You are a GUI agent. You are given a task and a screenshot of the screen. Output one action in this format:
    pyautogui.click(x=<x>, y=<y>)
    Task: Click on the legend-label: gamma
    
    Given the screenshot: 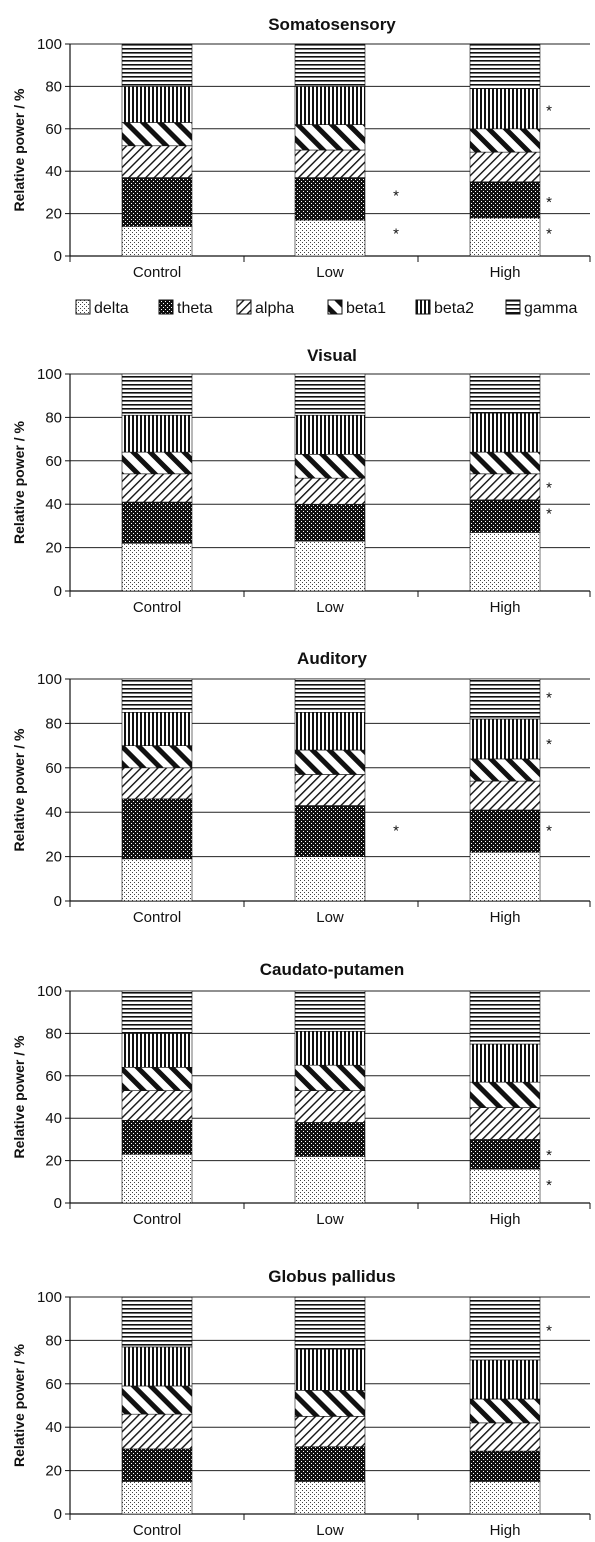 What is the action you would take?
    pyautogui.click(x=550, y=308)
    